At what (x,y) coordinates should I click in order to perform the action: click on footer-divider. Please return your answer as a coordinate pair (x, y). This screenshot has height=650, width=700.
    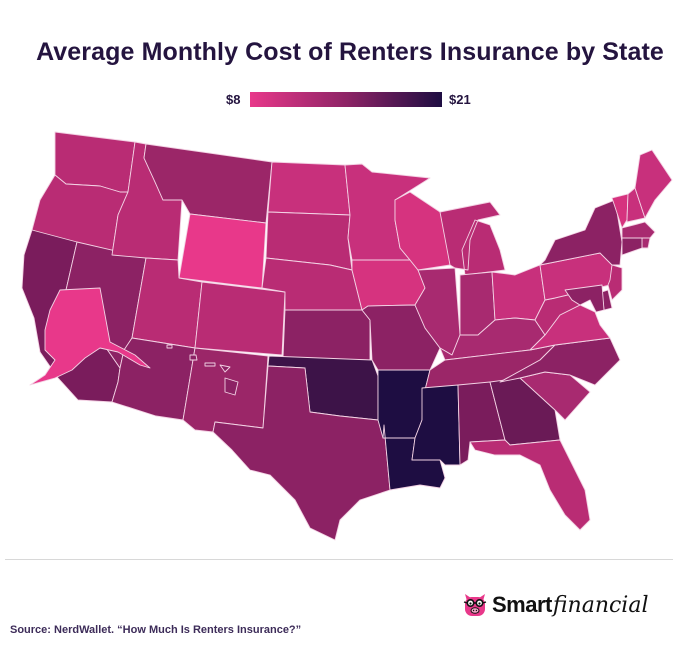
    Looking at the image, I should click on (339, 559).